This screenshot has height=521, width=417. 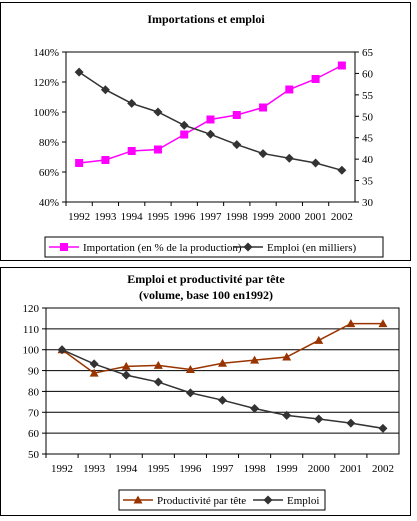 What do you see at coordinates (62, 469) in the screenshot?
I see `x-tick-label: 1992` at bounding box center [62, 469].